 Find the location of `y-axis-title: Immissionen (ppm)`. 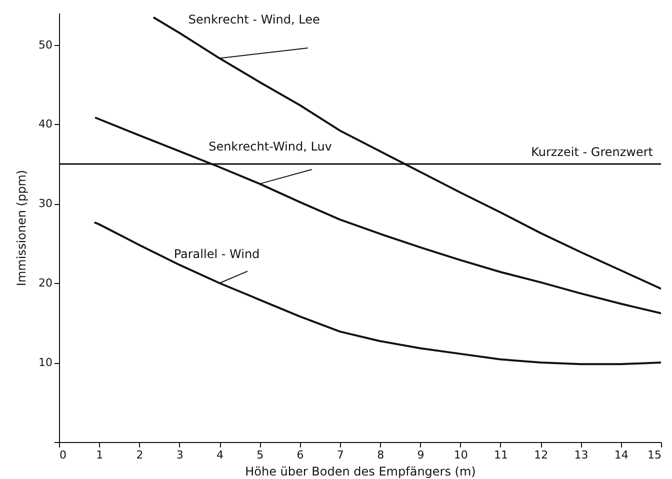

y-axis-title: Immissionen (ppm) is located at coordinates (21, 228).